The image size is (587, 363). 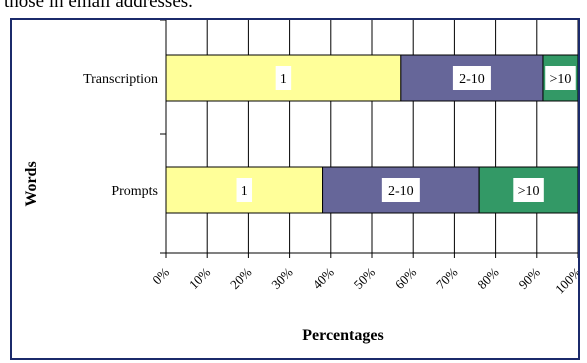 What do you see at coordinates (365, 278) in the screenshot?
I see `x-tick-label: 50%` at bounding box center [365, 278].